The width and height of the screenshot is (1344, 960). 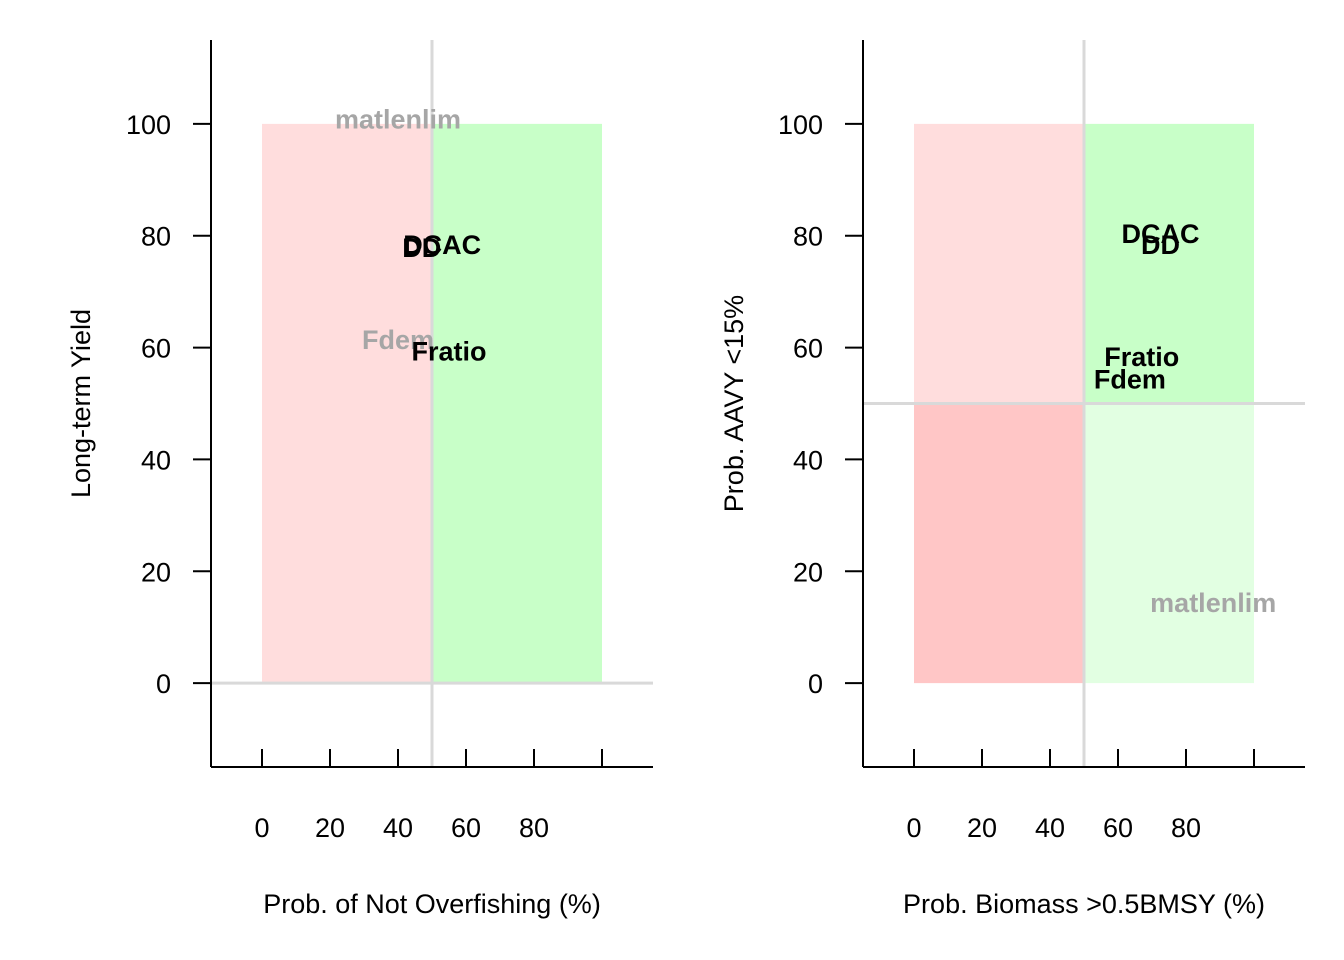 I want to click on y-axis-title: Prob. AAVY <15%, so click(x=734, y=403).